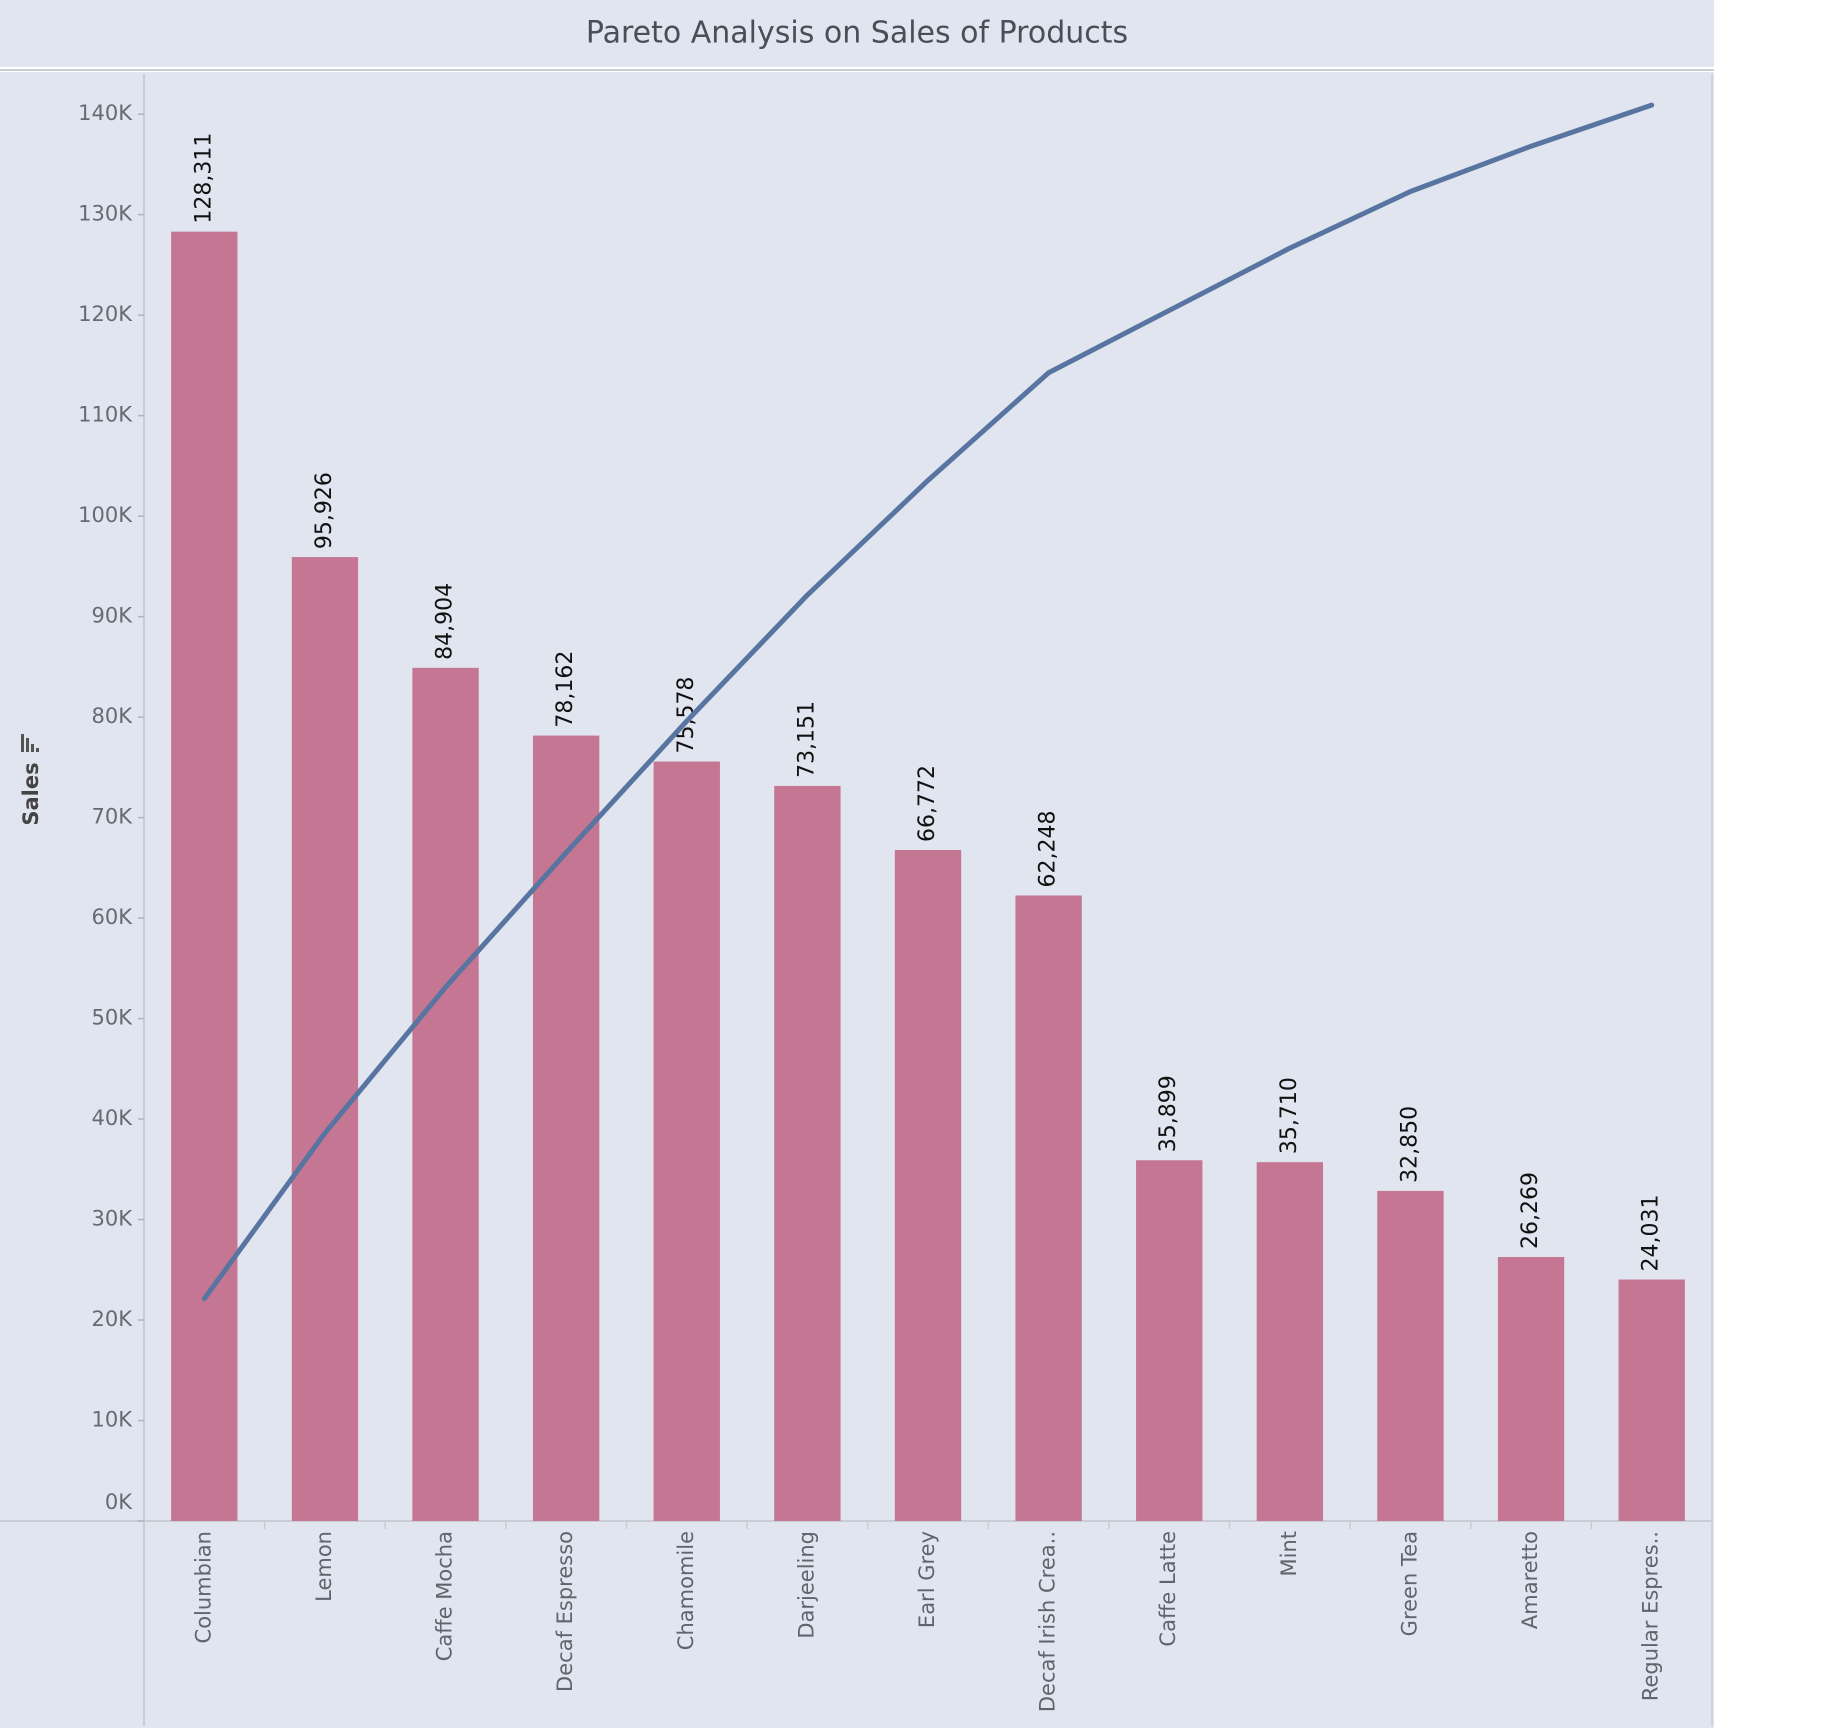  What do you see at coordinates (113, 1018) in the screenshot?
I see `y-tick-label: 50K` at bounding box center [113, 1018].